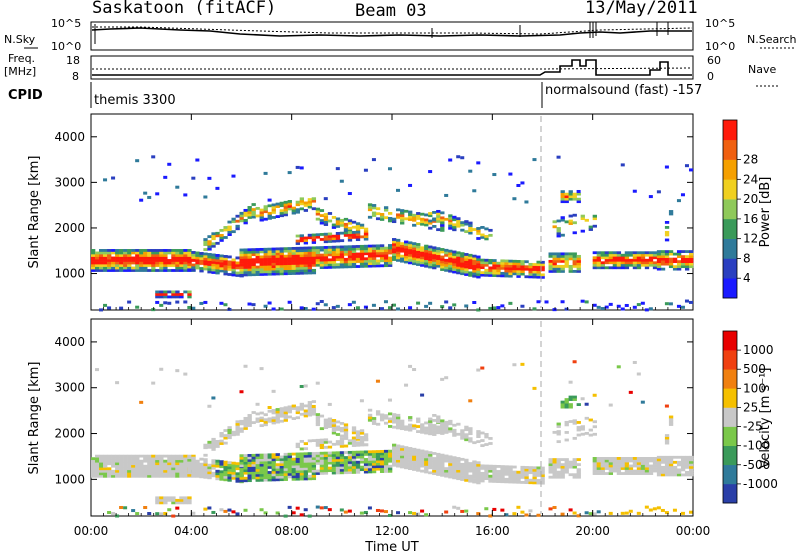  I want to click on colorbar-tick-label: -500, so click(756, 465).